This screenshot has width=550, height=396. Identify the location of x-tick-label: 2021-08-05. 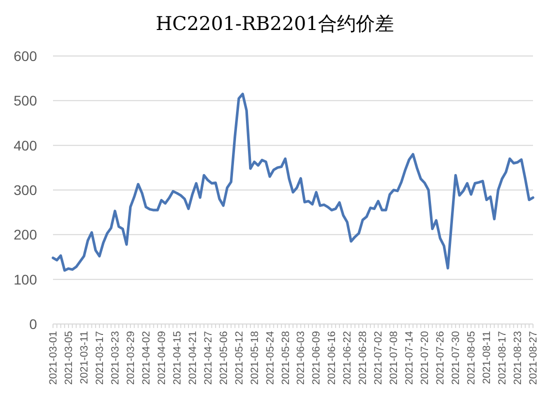
(472, 357).